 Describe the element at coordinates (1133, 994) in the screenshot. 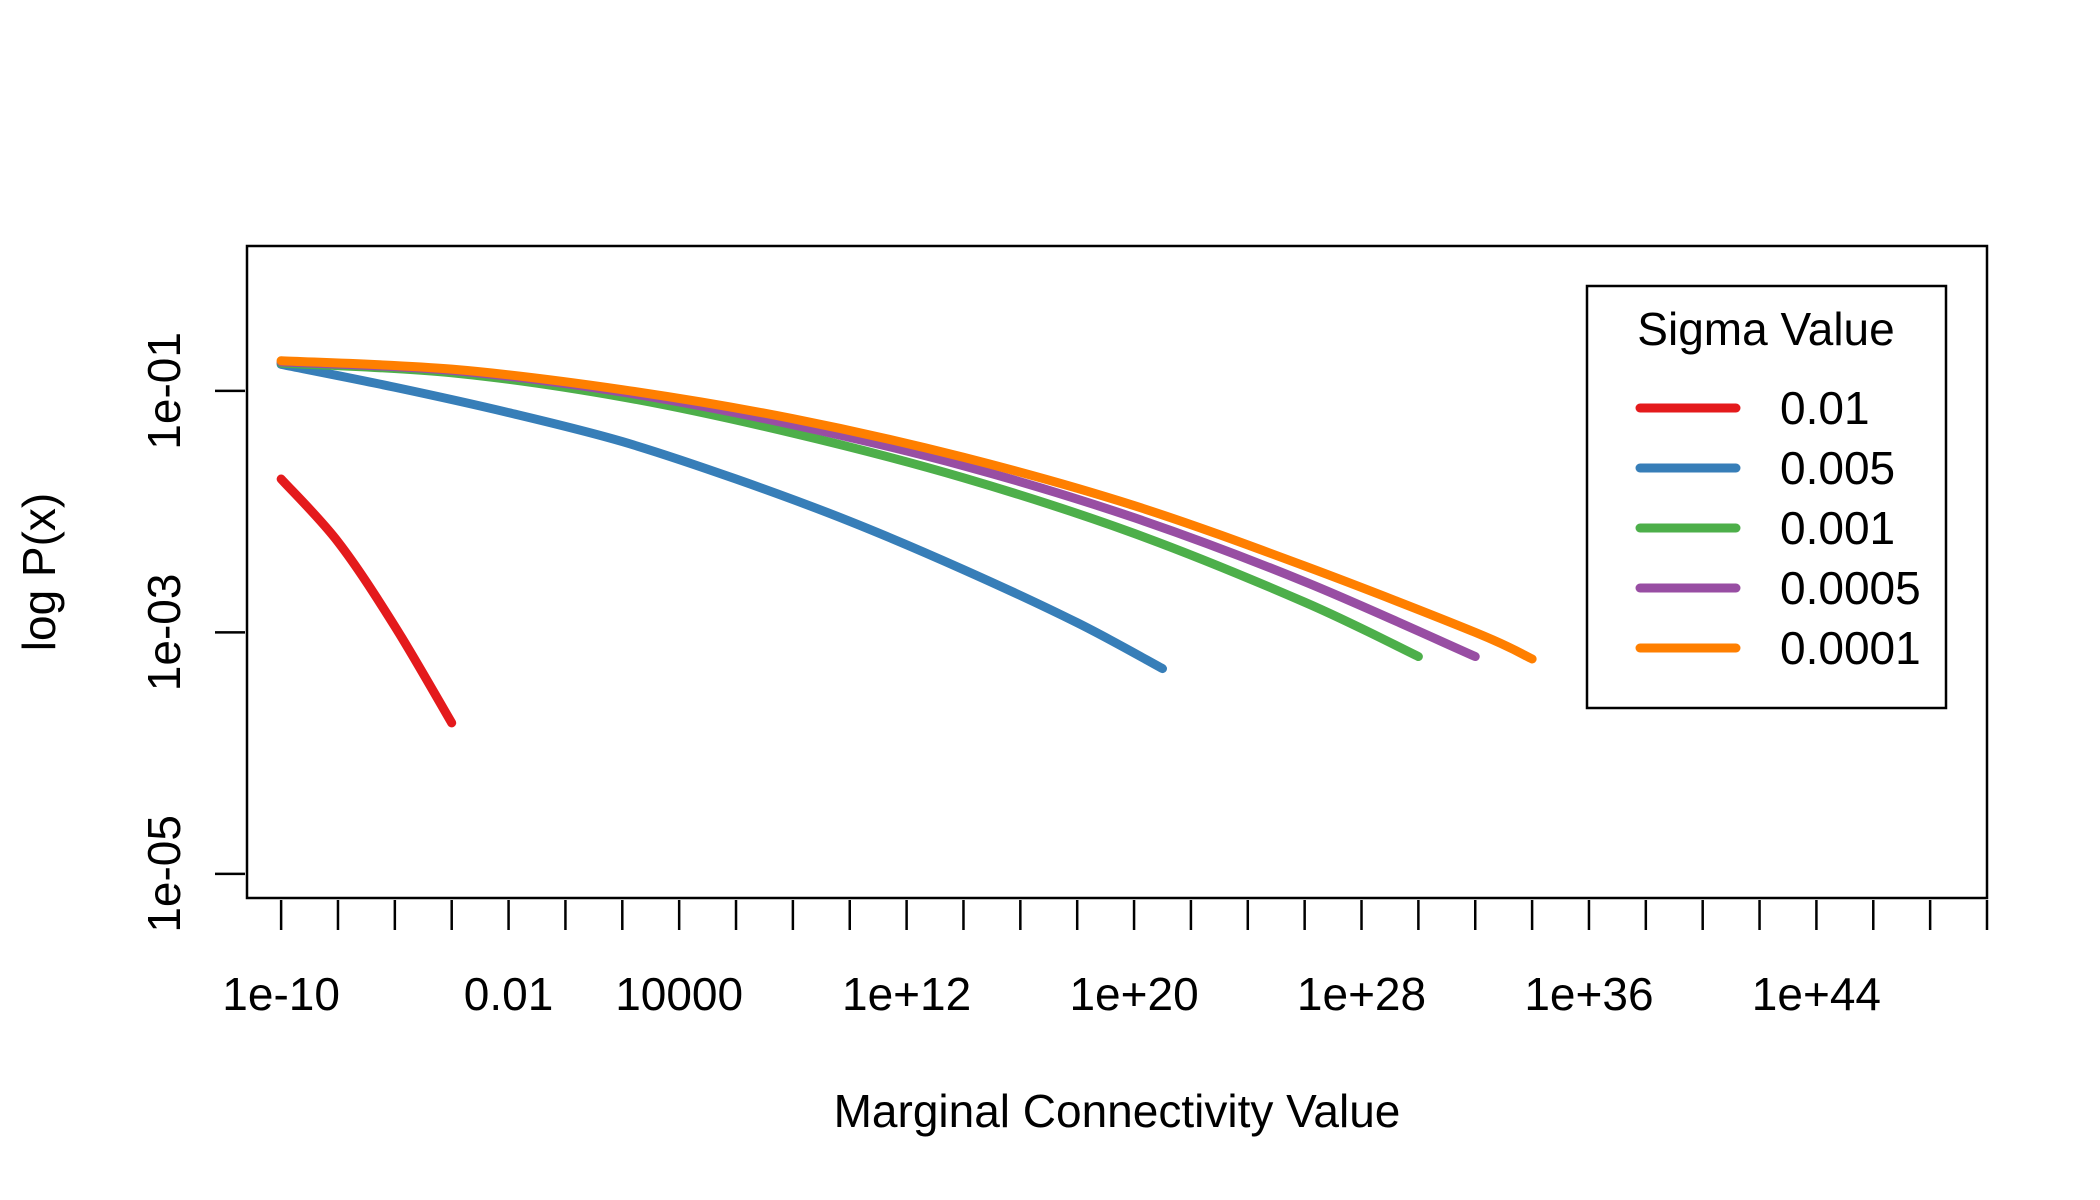

I see `x-tick-label: 1e+20` at that location.